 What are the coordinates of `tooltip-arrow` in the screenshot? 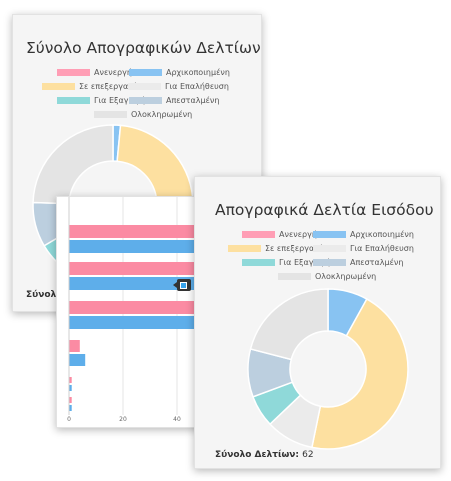 It's located at (175, 285).